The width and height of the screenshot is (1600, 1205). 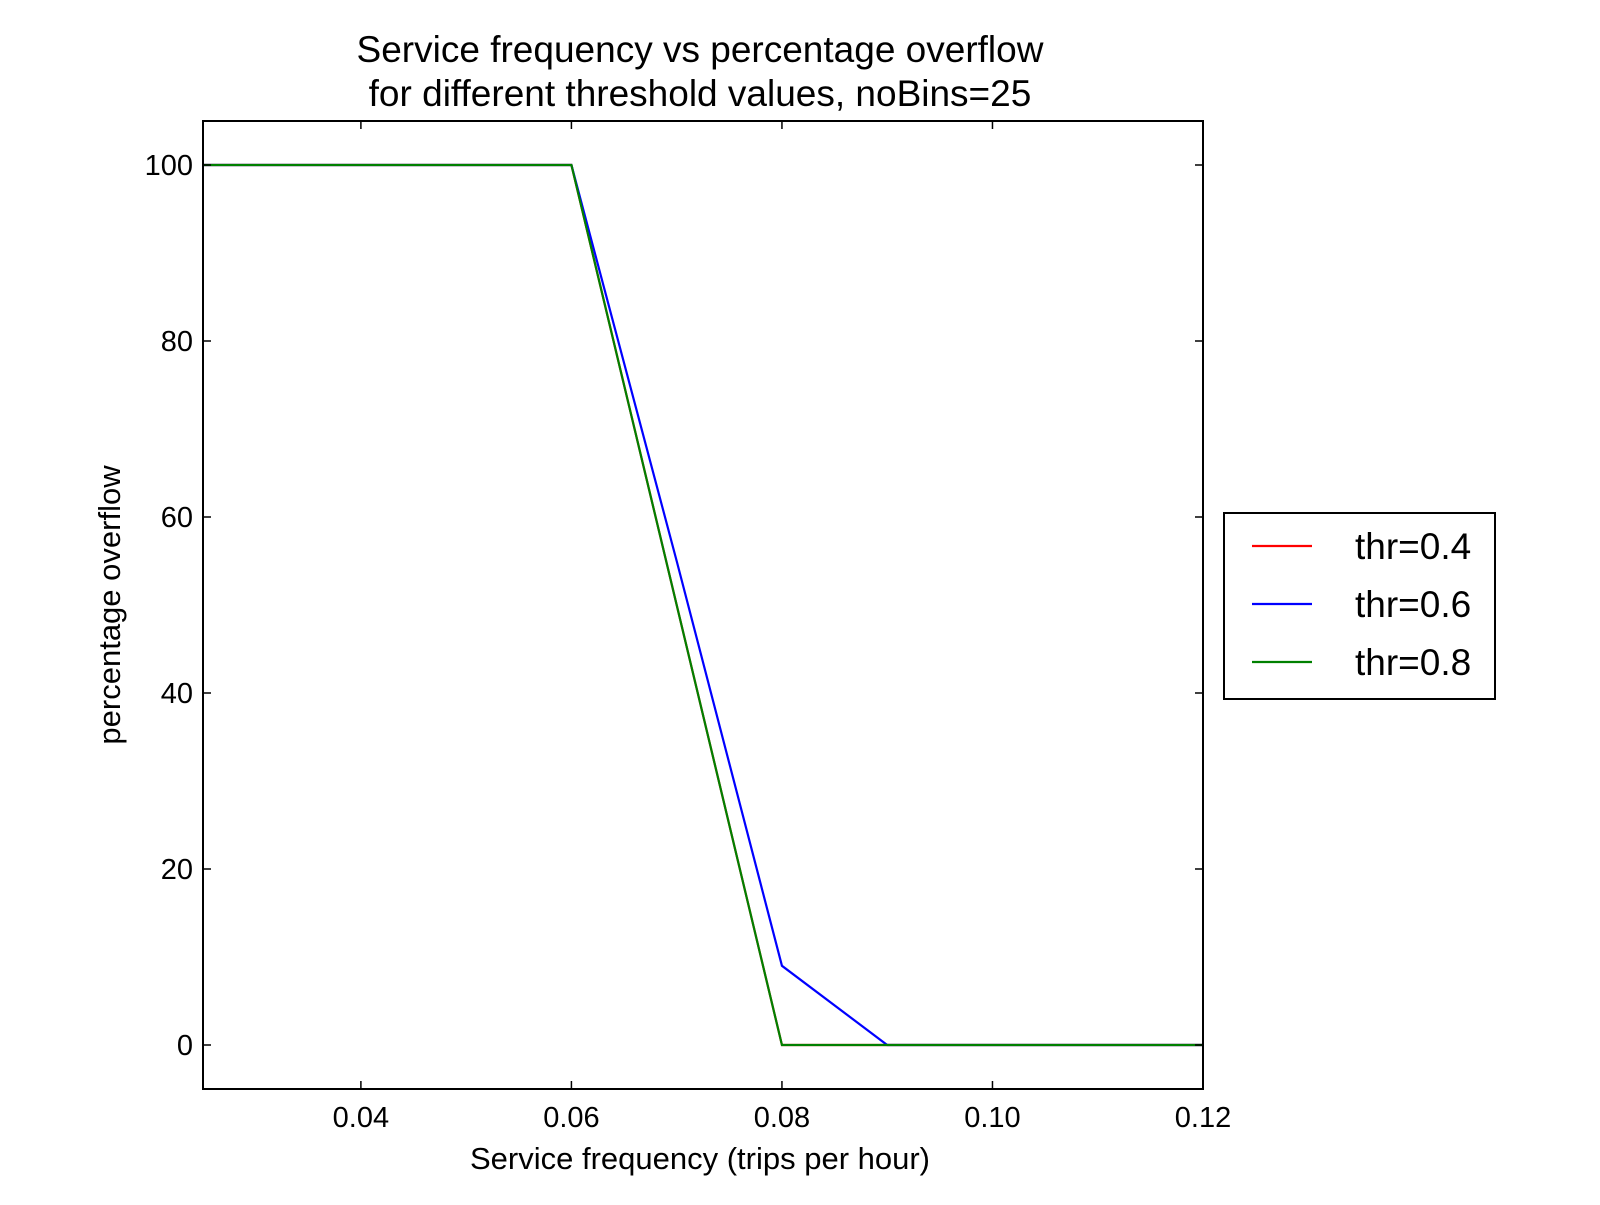 I want to click on y-tick-label: 20, so click(x=177, y=870).